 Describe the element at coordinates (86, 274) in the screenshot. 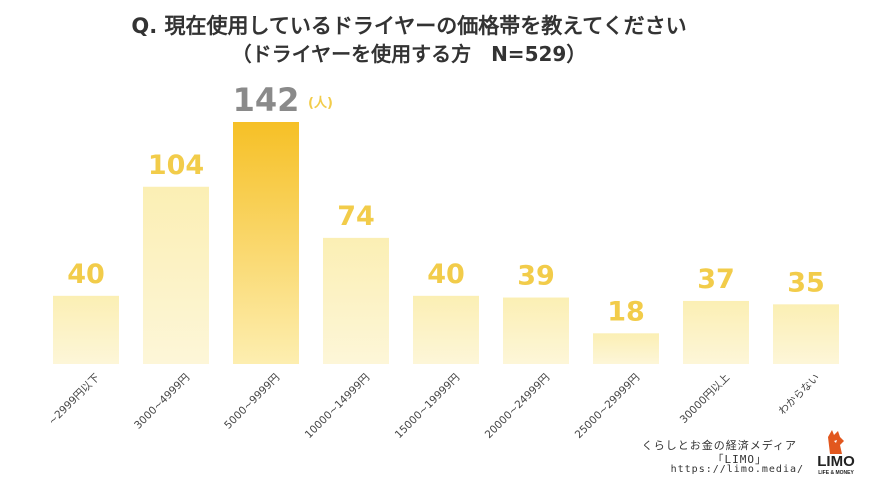

I see `data-label-0: 40` at that location.